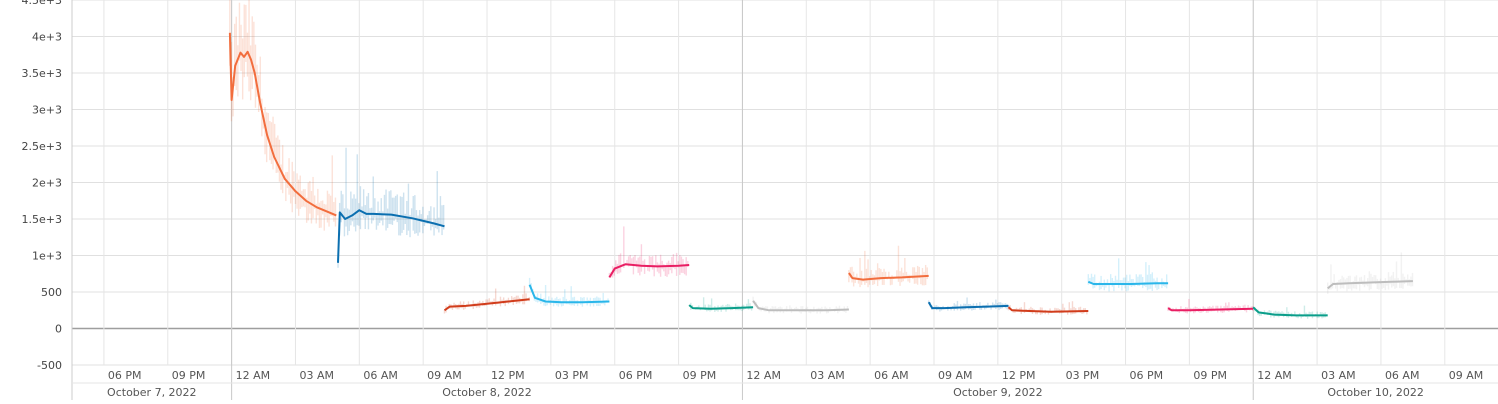  What do you see at coordinates (42, 73) in the screenshot?
I see `y-tick-label: 3.5e+3` at bounding box center [42, 73].